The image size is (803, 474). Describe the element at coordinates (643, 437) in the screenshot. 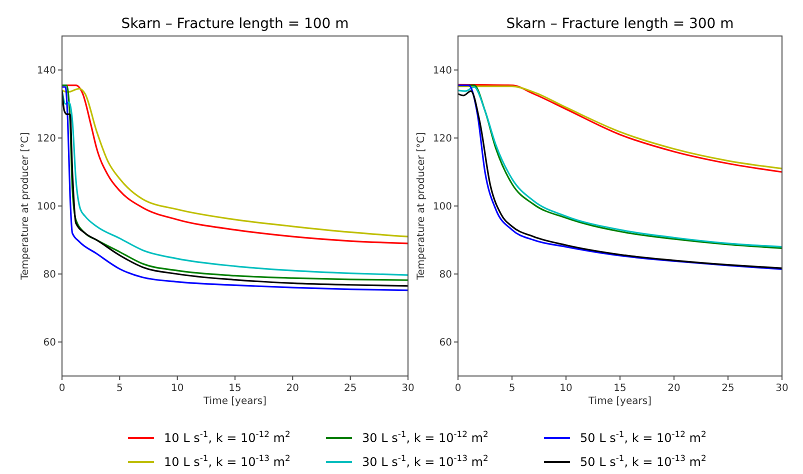

I see `legend-label: 50 L s$^{-1}$, k = 10$^{-12}$ m$^{2}$` at that location.